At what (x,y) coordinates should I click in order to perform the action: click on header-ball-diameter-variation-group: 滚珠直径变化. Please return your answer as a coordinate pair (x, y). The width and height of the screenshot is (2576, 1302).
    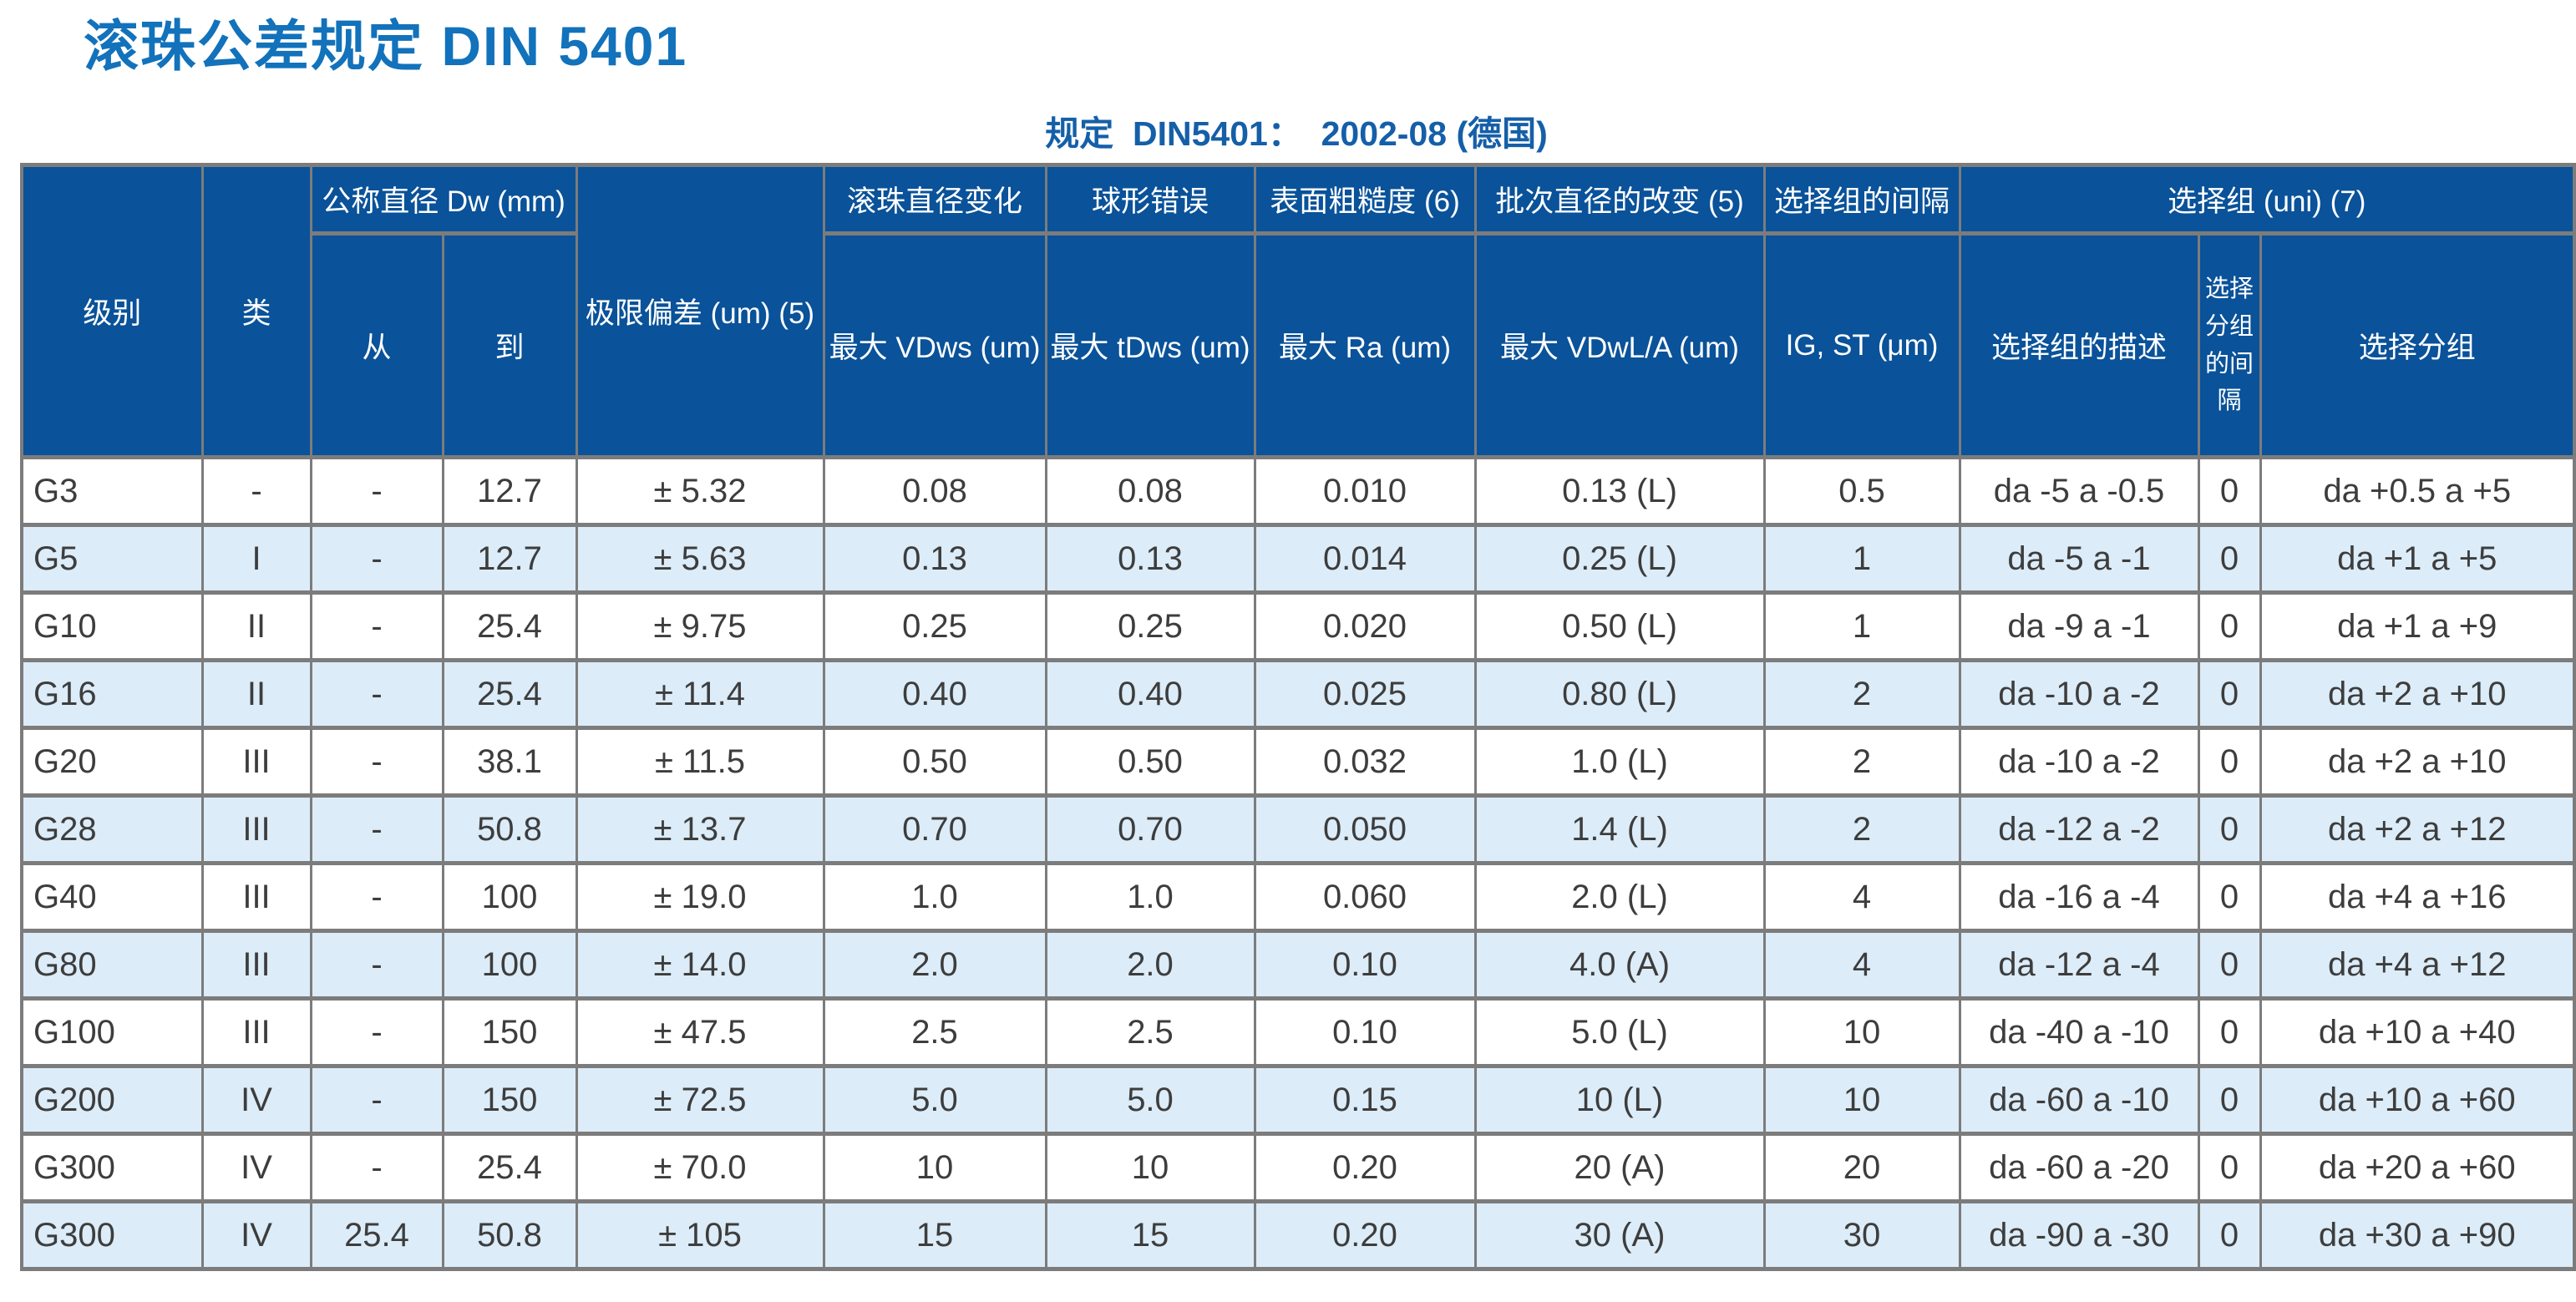
    Looking at the image, I should click on (934, 199).